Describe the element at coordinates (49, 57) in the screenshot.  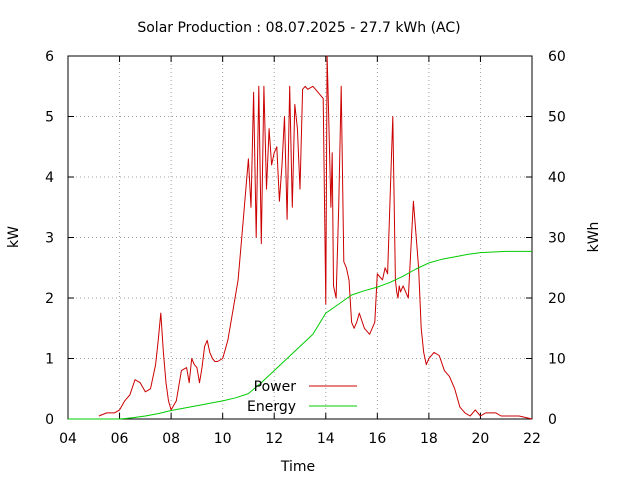
I see `y-tick-label: 6` at that location.